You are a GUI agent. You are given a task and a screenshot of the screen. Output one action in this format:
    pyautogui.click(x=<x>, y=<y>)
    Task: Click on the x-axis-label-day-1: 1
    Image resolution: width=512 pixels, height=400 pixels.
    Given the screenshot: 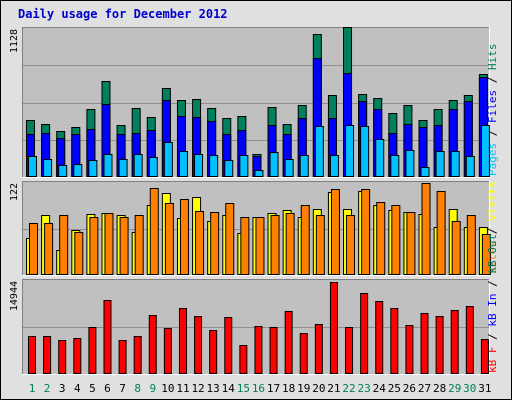 What is the action you would take?
    pyautogui.click(x=32, y=388)
    